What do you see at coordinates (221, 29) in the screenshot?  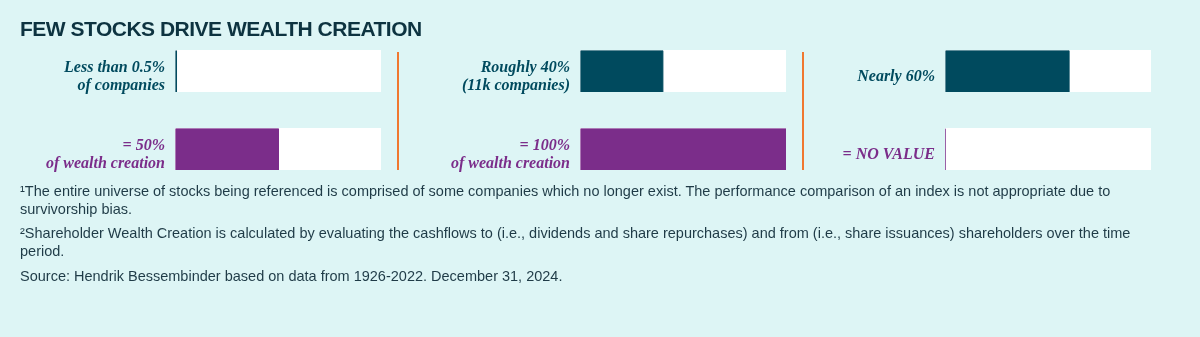 I see `chart-title: FEW STOCKS DRIVE WEALTH CREATION` at bounding box center [221, 29].